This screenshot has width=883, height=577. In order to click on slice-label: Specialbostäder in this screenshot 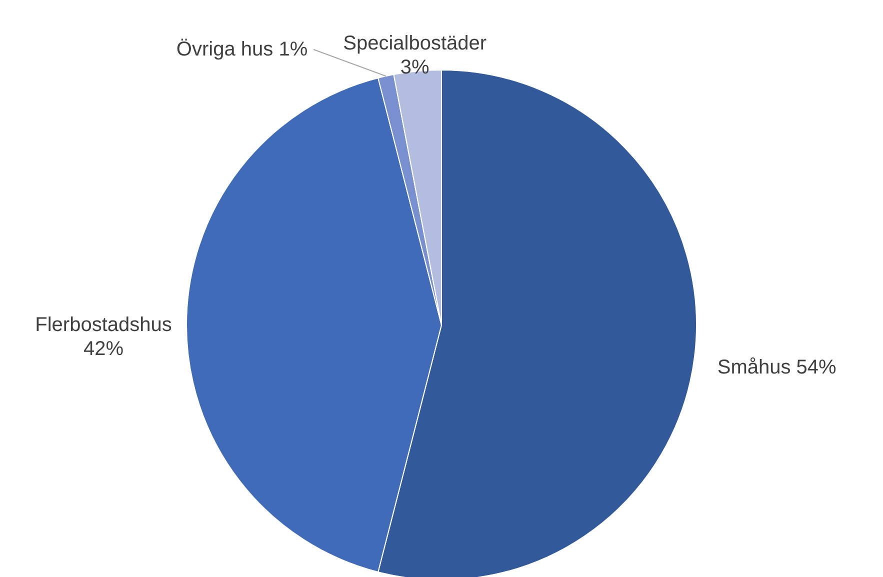, I will do `click(415, 43)`.